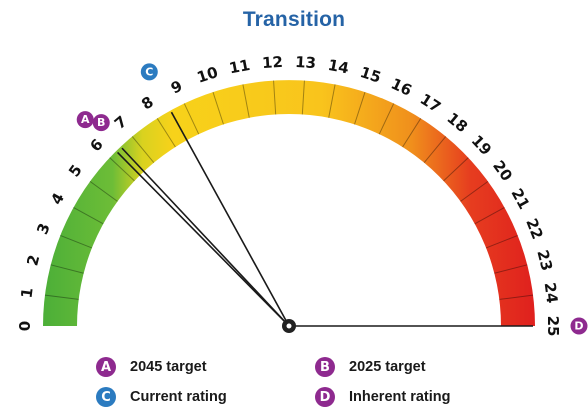 This screenshot has width=588, height=410. What do you see at coordinates (33, 260) in the screenshot?
I see `tick-label-2: 2` at bounding box center [33, 260].